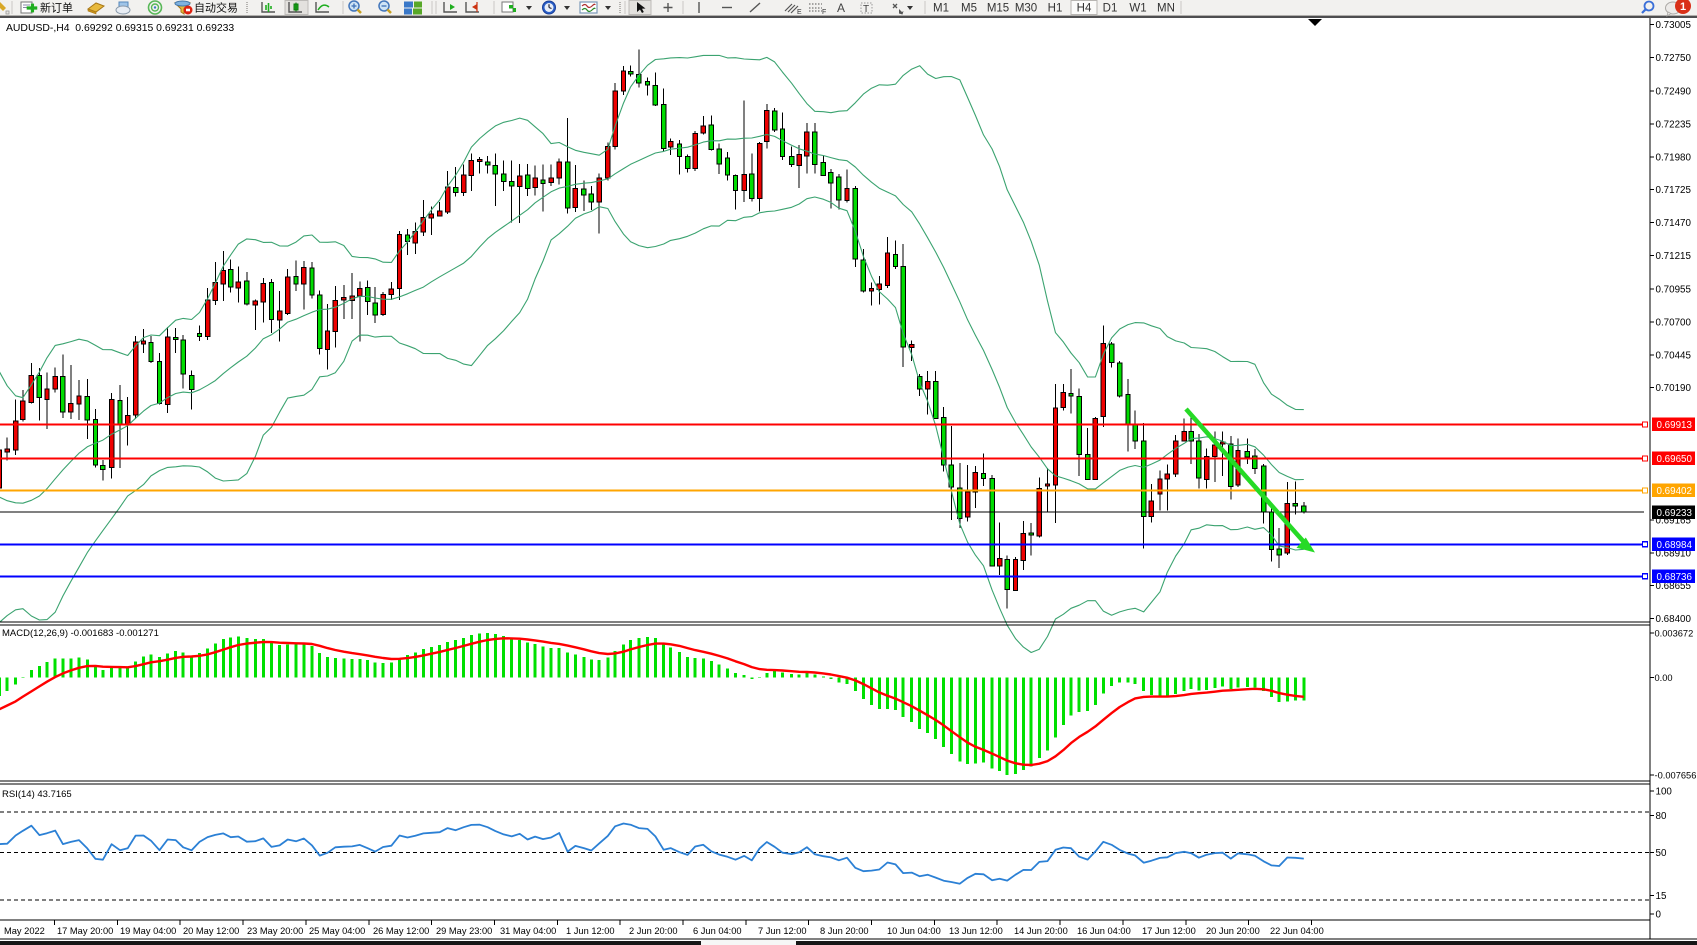 The width and height of the screenshot is (1697, 945). What do you see at coordinates (1675, 425) in the screenshot?
I see `svg-text: 0.69913` at bounding box center [1675, 425].